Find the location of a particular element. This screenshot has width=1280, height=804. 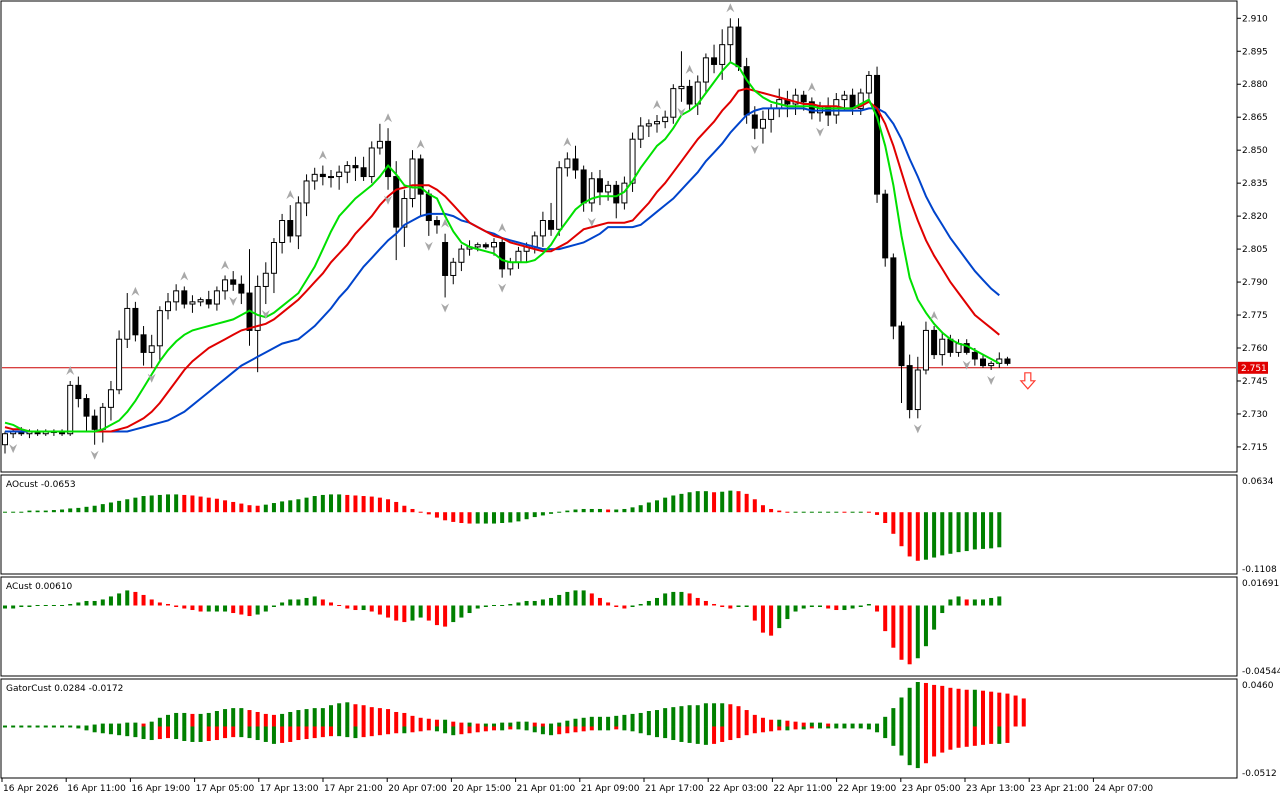

ac-pane-frame is located at coordinates (619, 626).